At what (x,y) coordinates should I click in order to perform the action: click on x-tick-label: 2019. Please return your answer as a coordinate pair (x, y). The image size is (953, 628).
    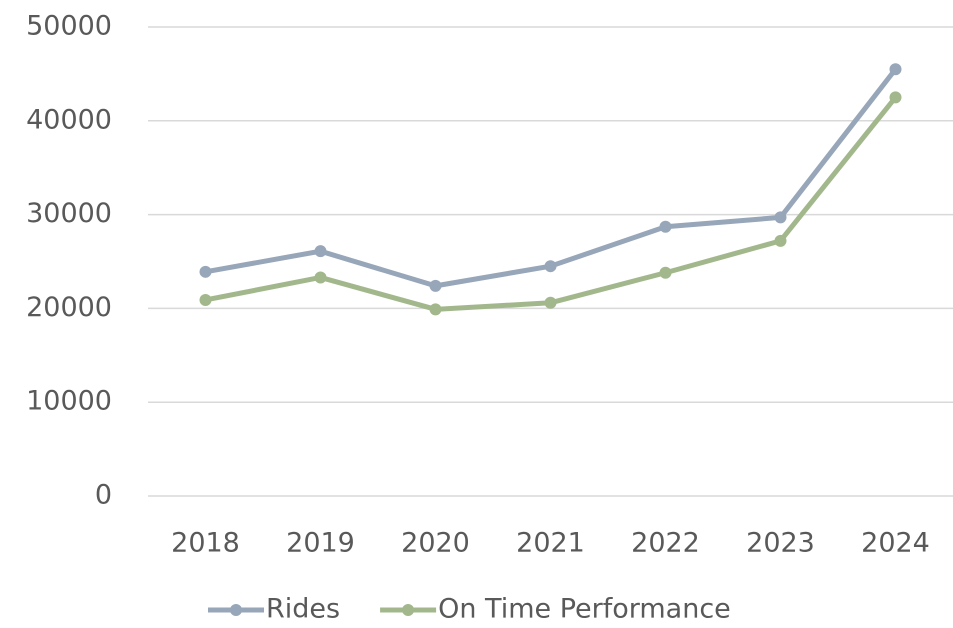
    Looking at the image, I should click on (320, 543).